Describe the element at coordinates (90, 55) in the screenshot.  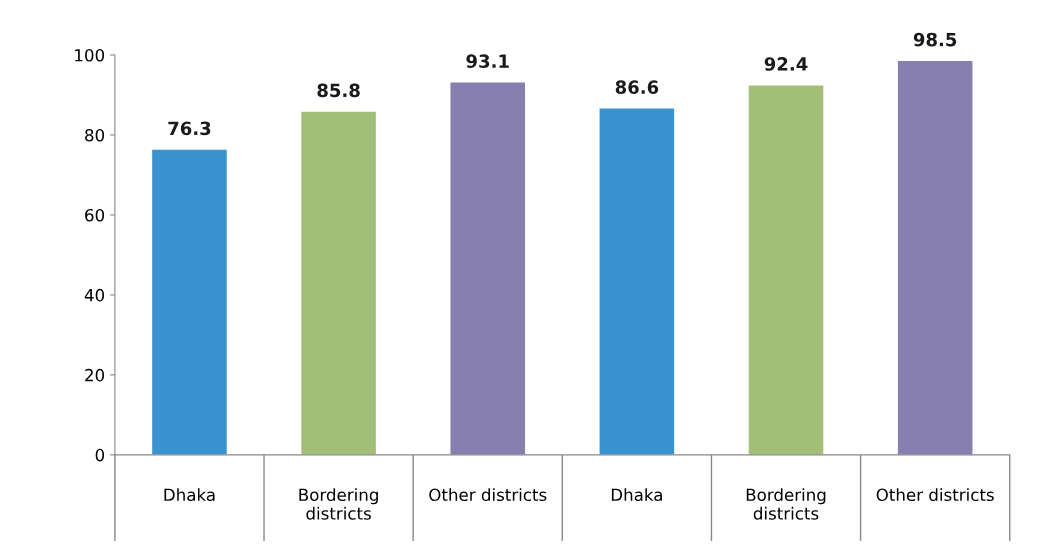
I see `y-tick-label: 100` at that location.